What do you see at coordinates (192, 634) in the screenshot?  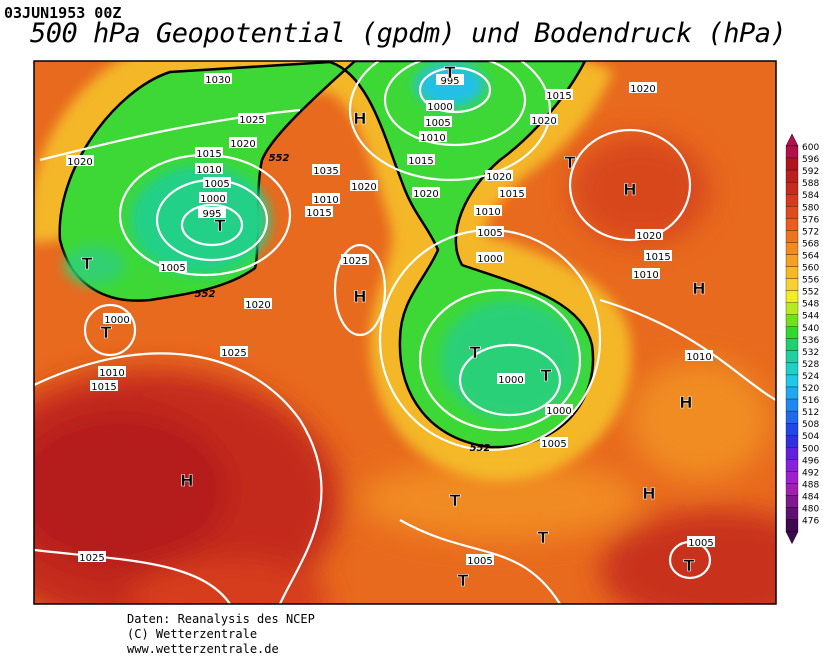 I see `footer-line: (C) Wetterzentrale` at bounding box center [192, 634].